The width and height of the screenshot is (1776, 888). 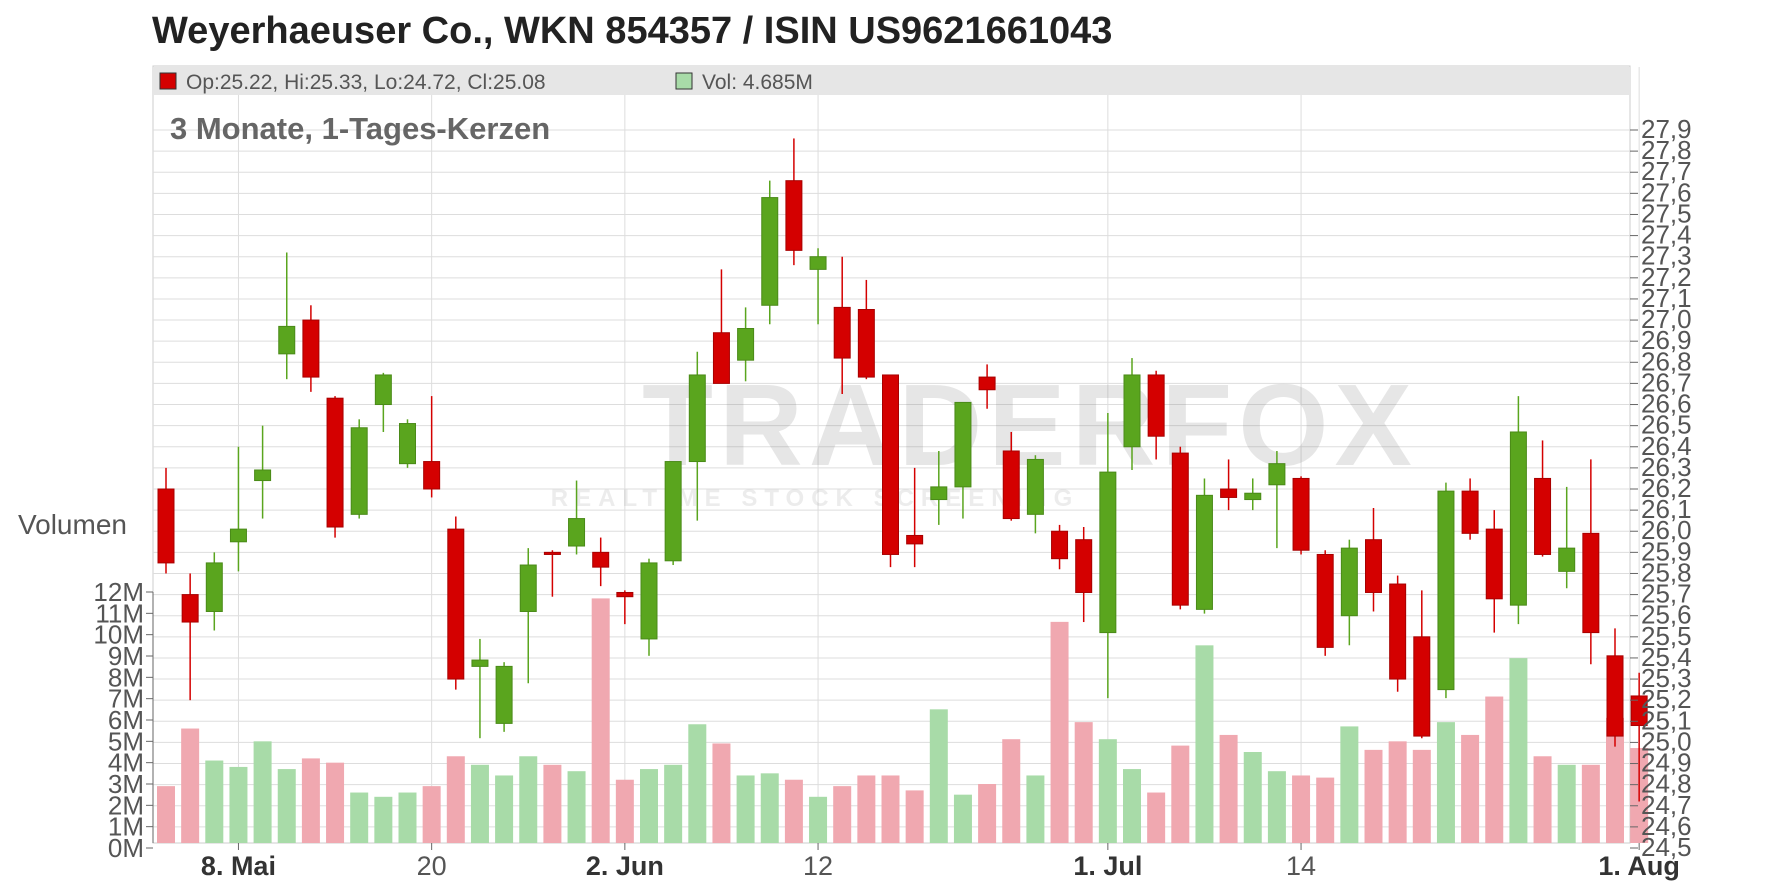 I want to click on date-tick-label: 2. Jun, so click(x=625, y=866).